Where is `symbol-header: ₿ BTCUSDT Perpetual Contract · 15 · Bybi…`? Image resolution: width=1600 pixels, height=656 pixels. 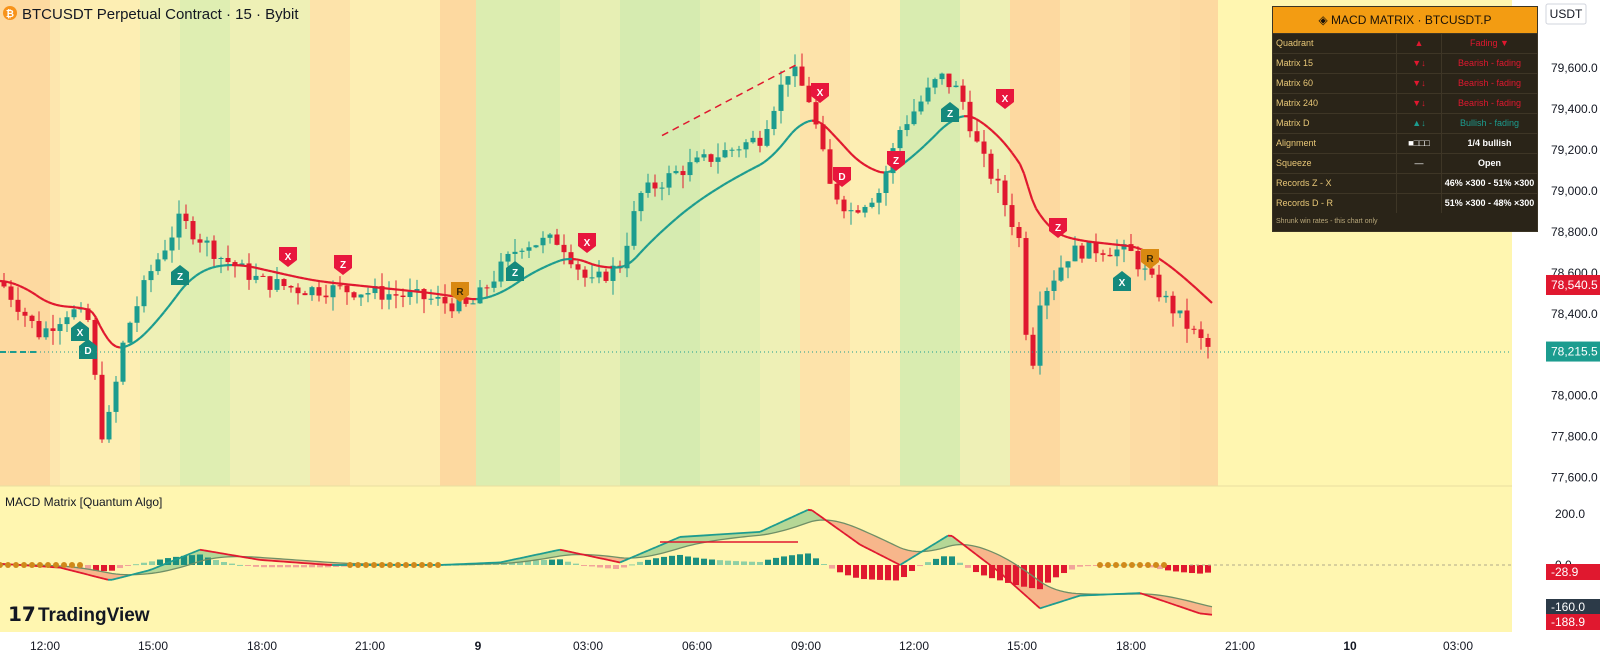 symbol-header: ₿ BTCUSDT Perpetual Contract · 15 · Bybi… is located at coordinates (151, 14).